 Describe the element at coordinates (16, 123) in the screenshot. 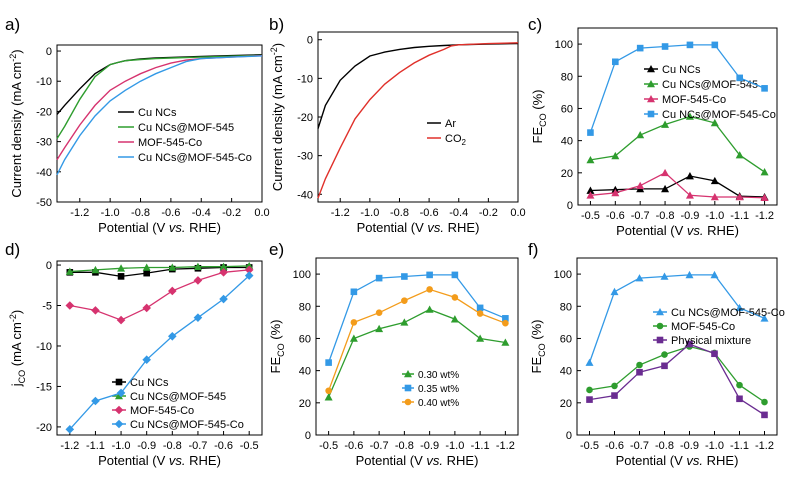

I see `y-axis-label: Current density (mA cm-2)` at that location.